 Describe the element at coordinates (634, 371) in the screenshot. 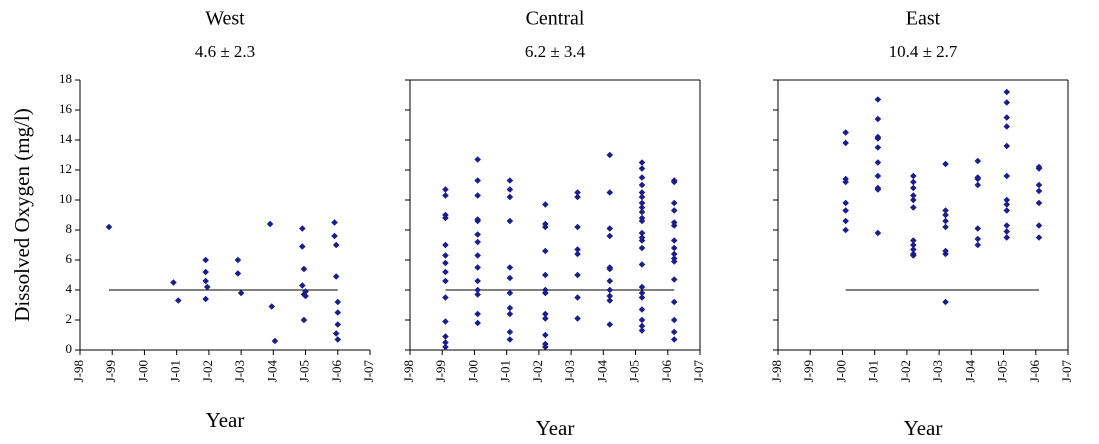

I see `x-tick-label: J-05` at that location.